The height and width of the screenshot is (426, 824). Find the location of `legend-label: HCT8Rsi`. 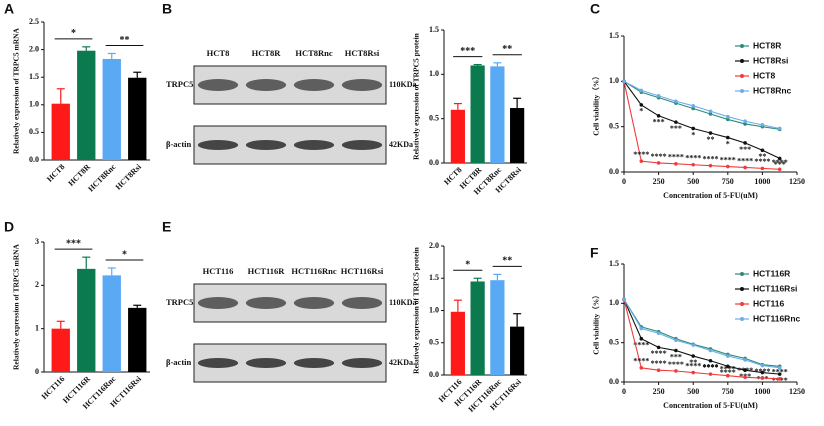

legend-label: HCT8Rsi is located at coordinates (770, 60).